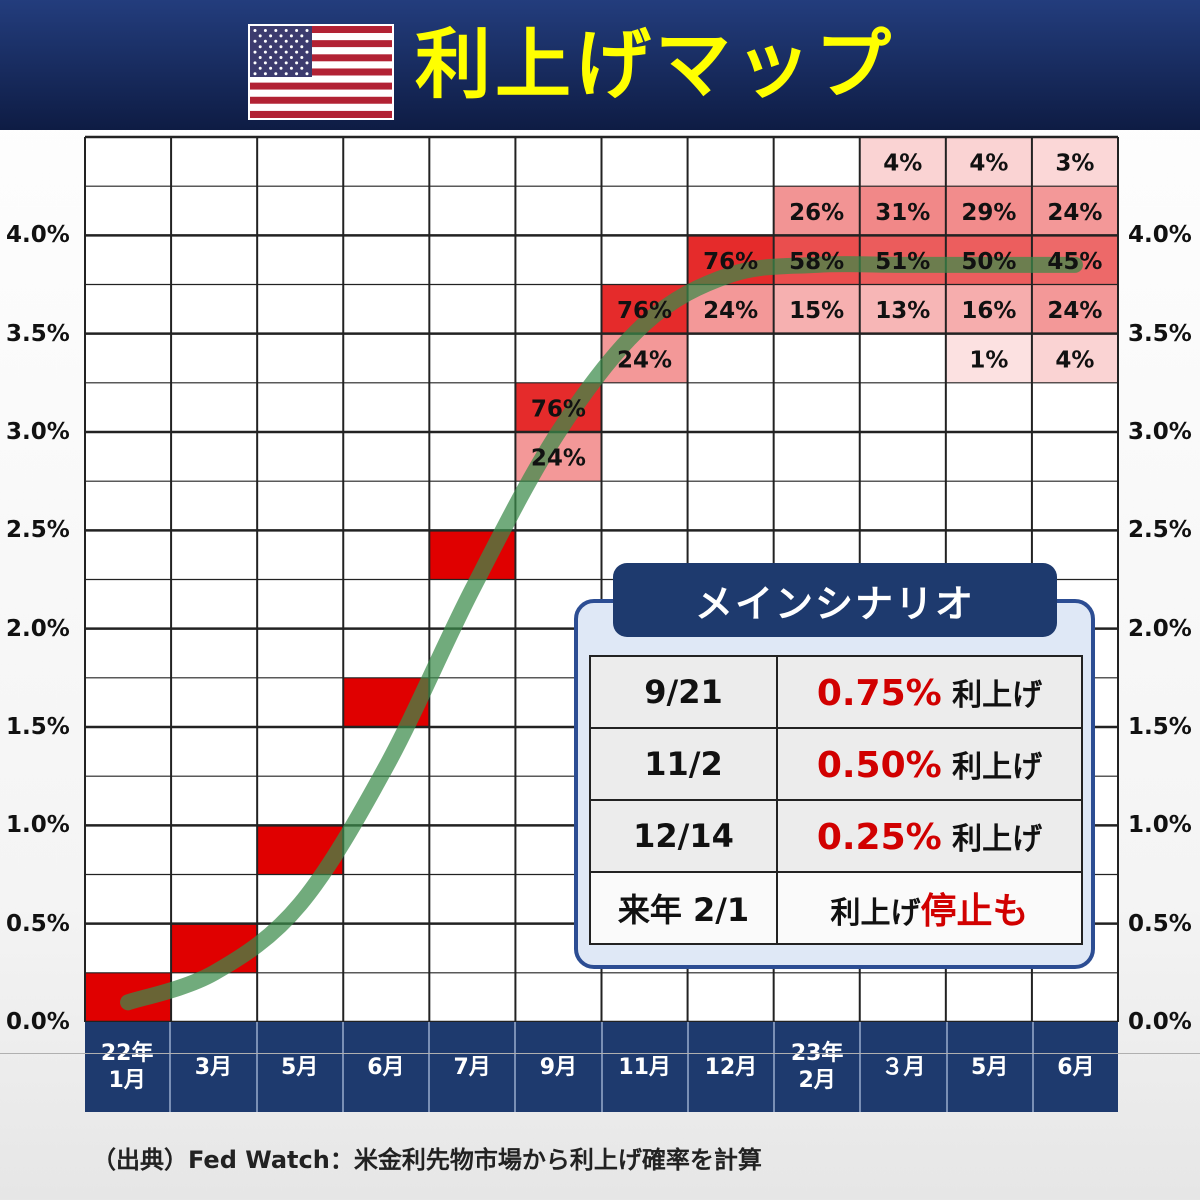 The image size is (1200, 1200). What do you see at coordinates (1160, 333) in the screenshot?
I see `y-tick-label-right: 3.5%` at bounding box center [1160, 333].